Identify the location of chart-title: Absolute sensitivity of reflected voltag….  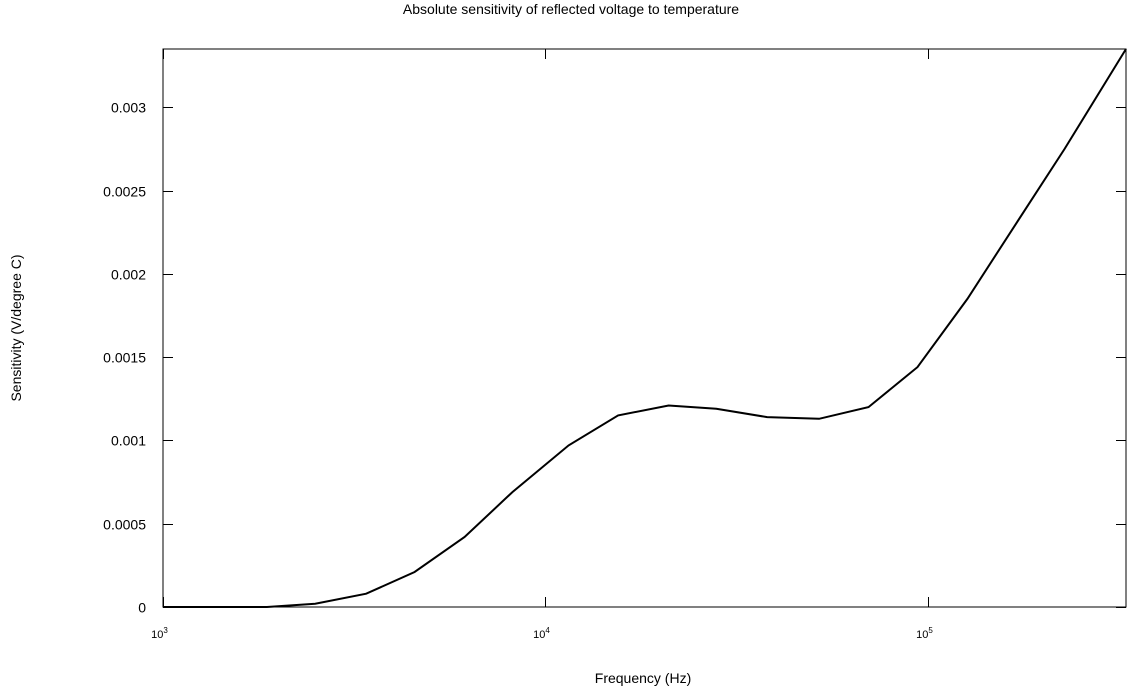
(571, 9).